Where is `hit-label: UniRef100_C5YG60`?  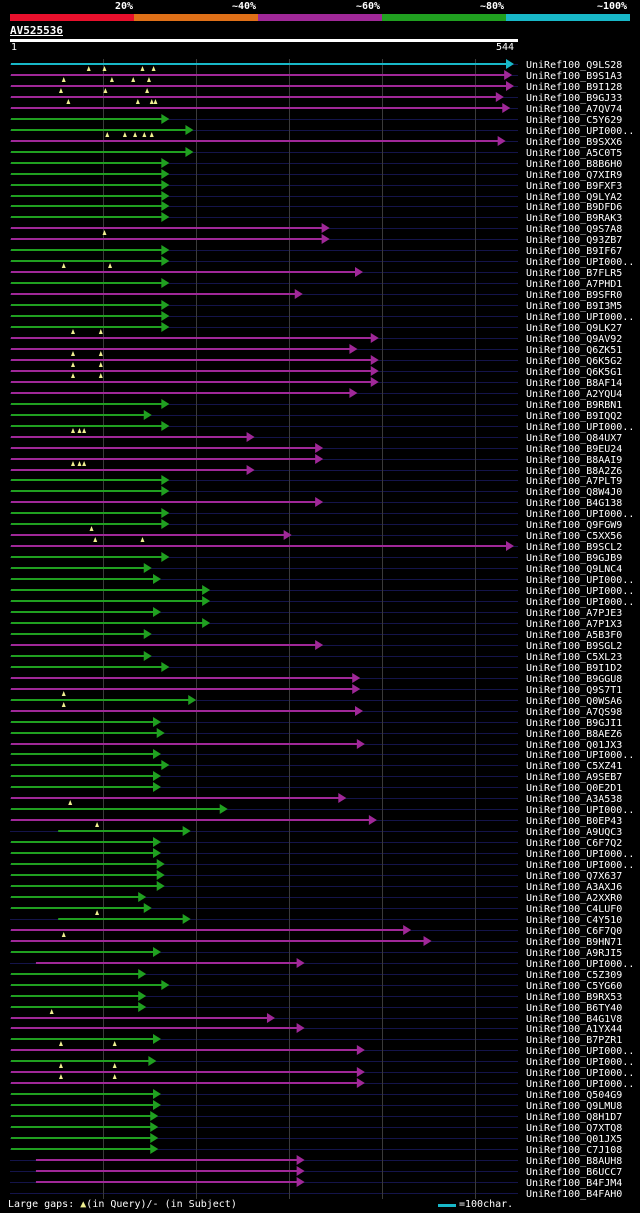
hit-label: UniRef100_C5YG60 is located at coordinates (574, 986).